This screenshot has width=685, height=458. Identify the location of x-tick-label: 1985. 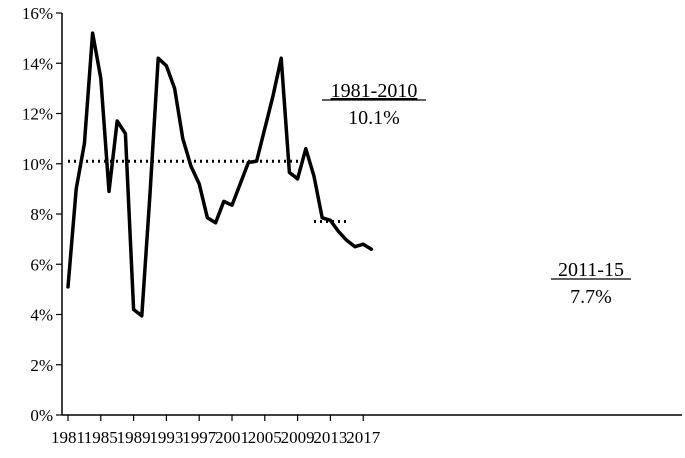
(101, 437).